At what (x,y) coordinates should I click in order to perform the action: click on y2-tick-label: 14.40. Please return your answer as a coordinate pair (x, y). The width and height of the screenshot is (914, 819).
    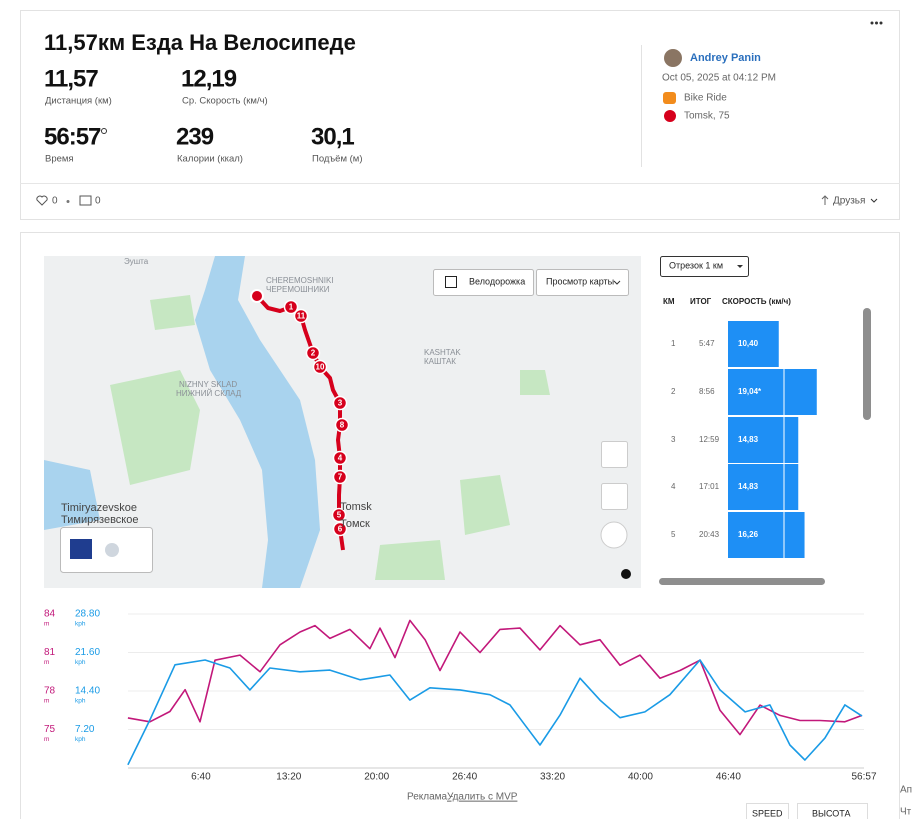
    Looking at the image, I should click on (87, 691).